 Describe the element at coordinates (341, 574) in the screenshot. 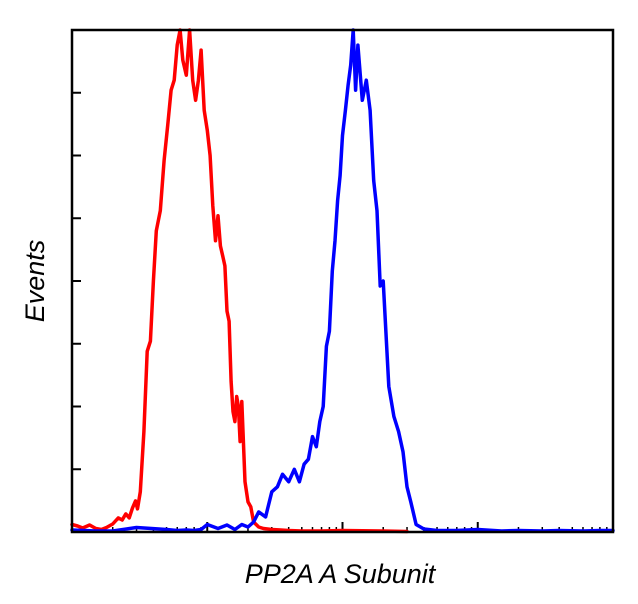

I see `x-axis-title: PP2A A Subunit` at that location.